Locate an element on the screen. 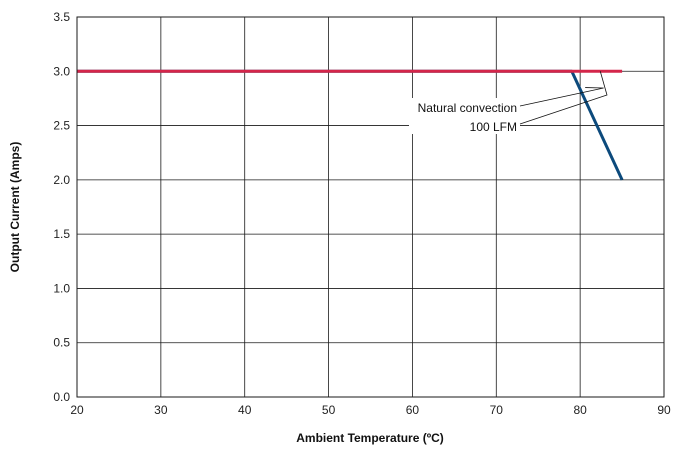 This screenshot has height=450, width=673. annotation-natural-convection: Natural convection is located at coordinates (467, 108).